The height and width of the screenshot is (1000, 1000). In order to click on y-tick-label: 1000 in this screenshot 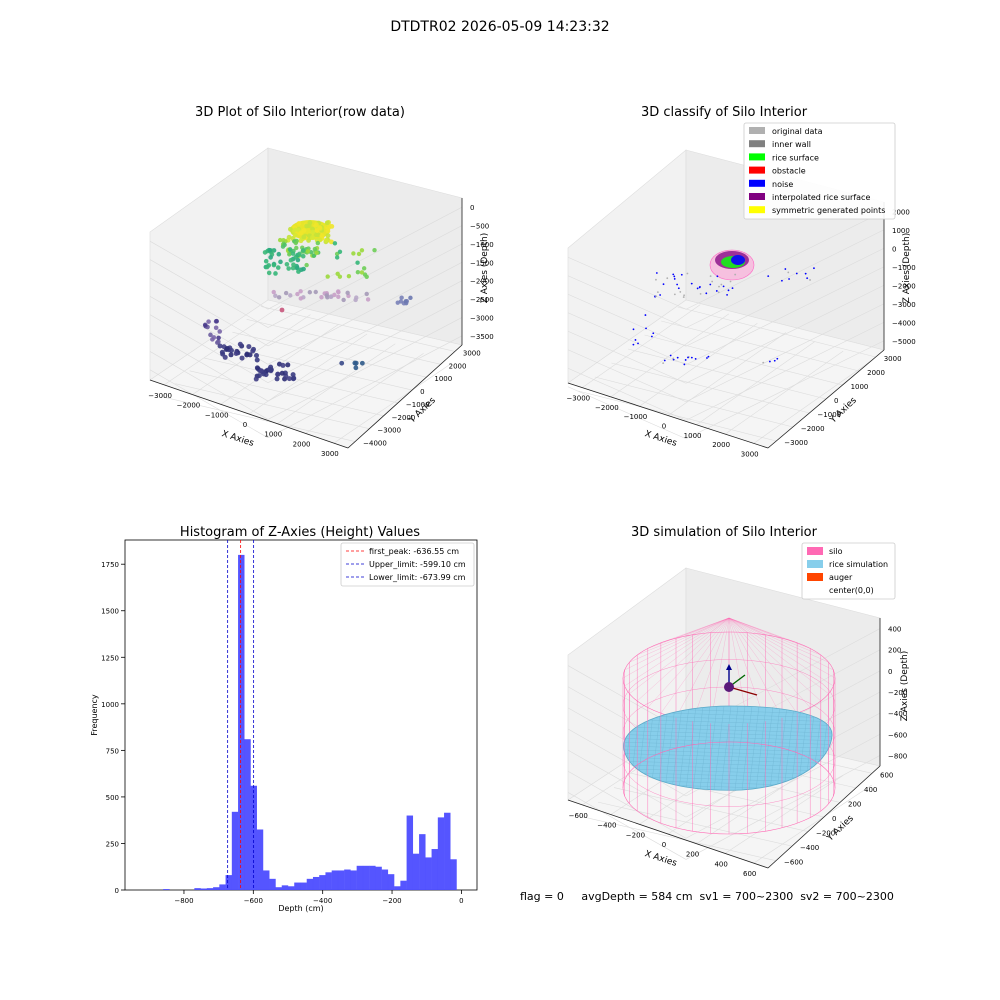, I will do `click(443, 379)`.